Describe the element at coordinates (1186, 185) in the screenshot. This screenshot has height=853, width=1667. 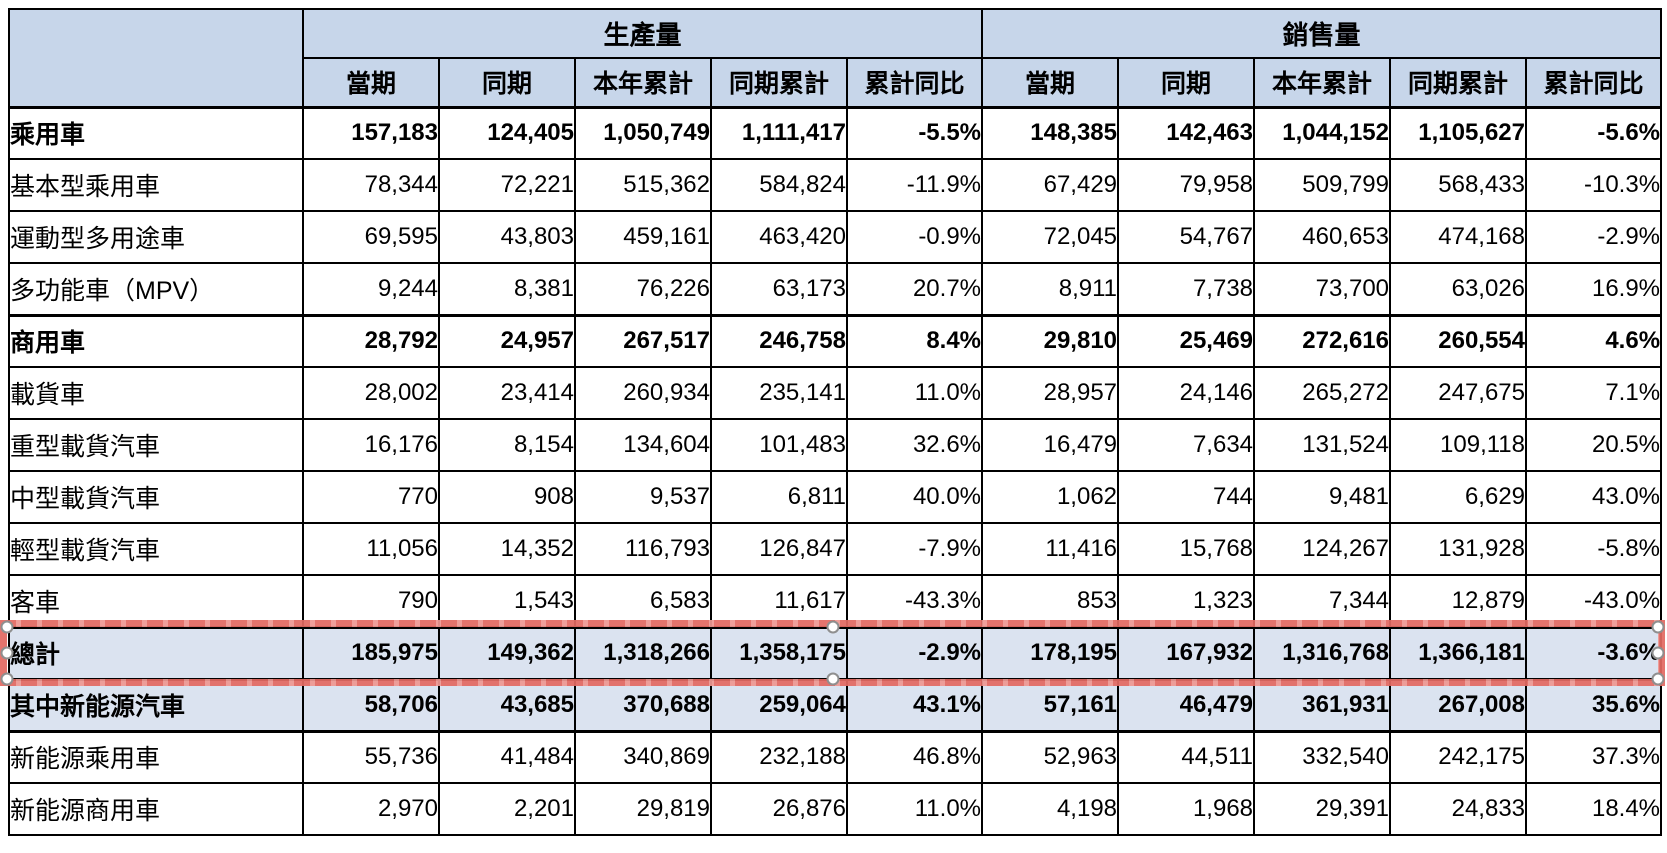
I see `cell-value: 79,958` at that location.